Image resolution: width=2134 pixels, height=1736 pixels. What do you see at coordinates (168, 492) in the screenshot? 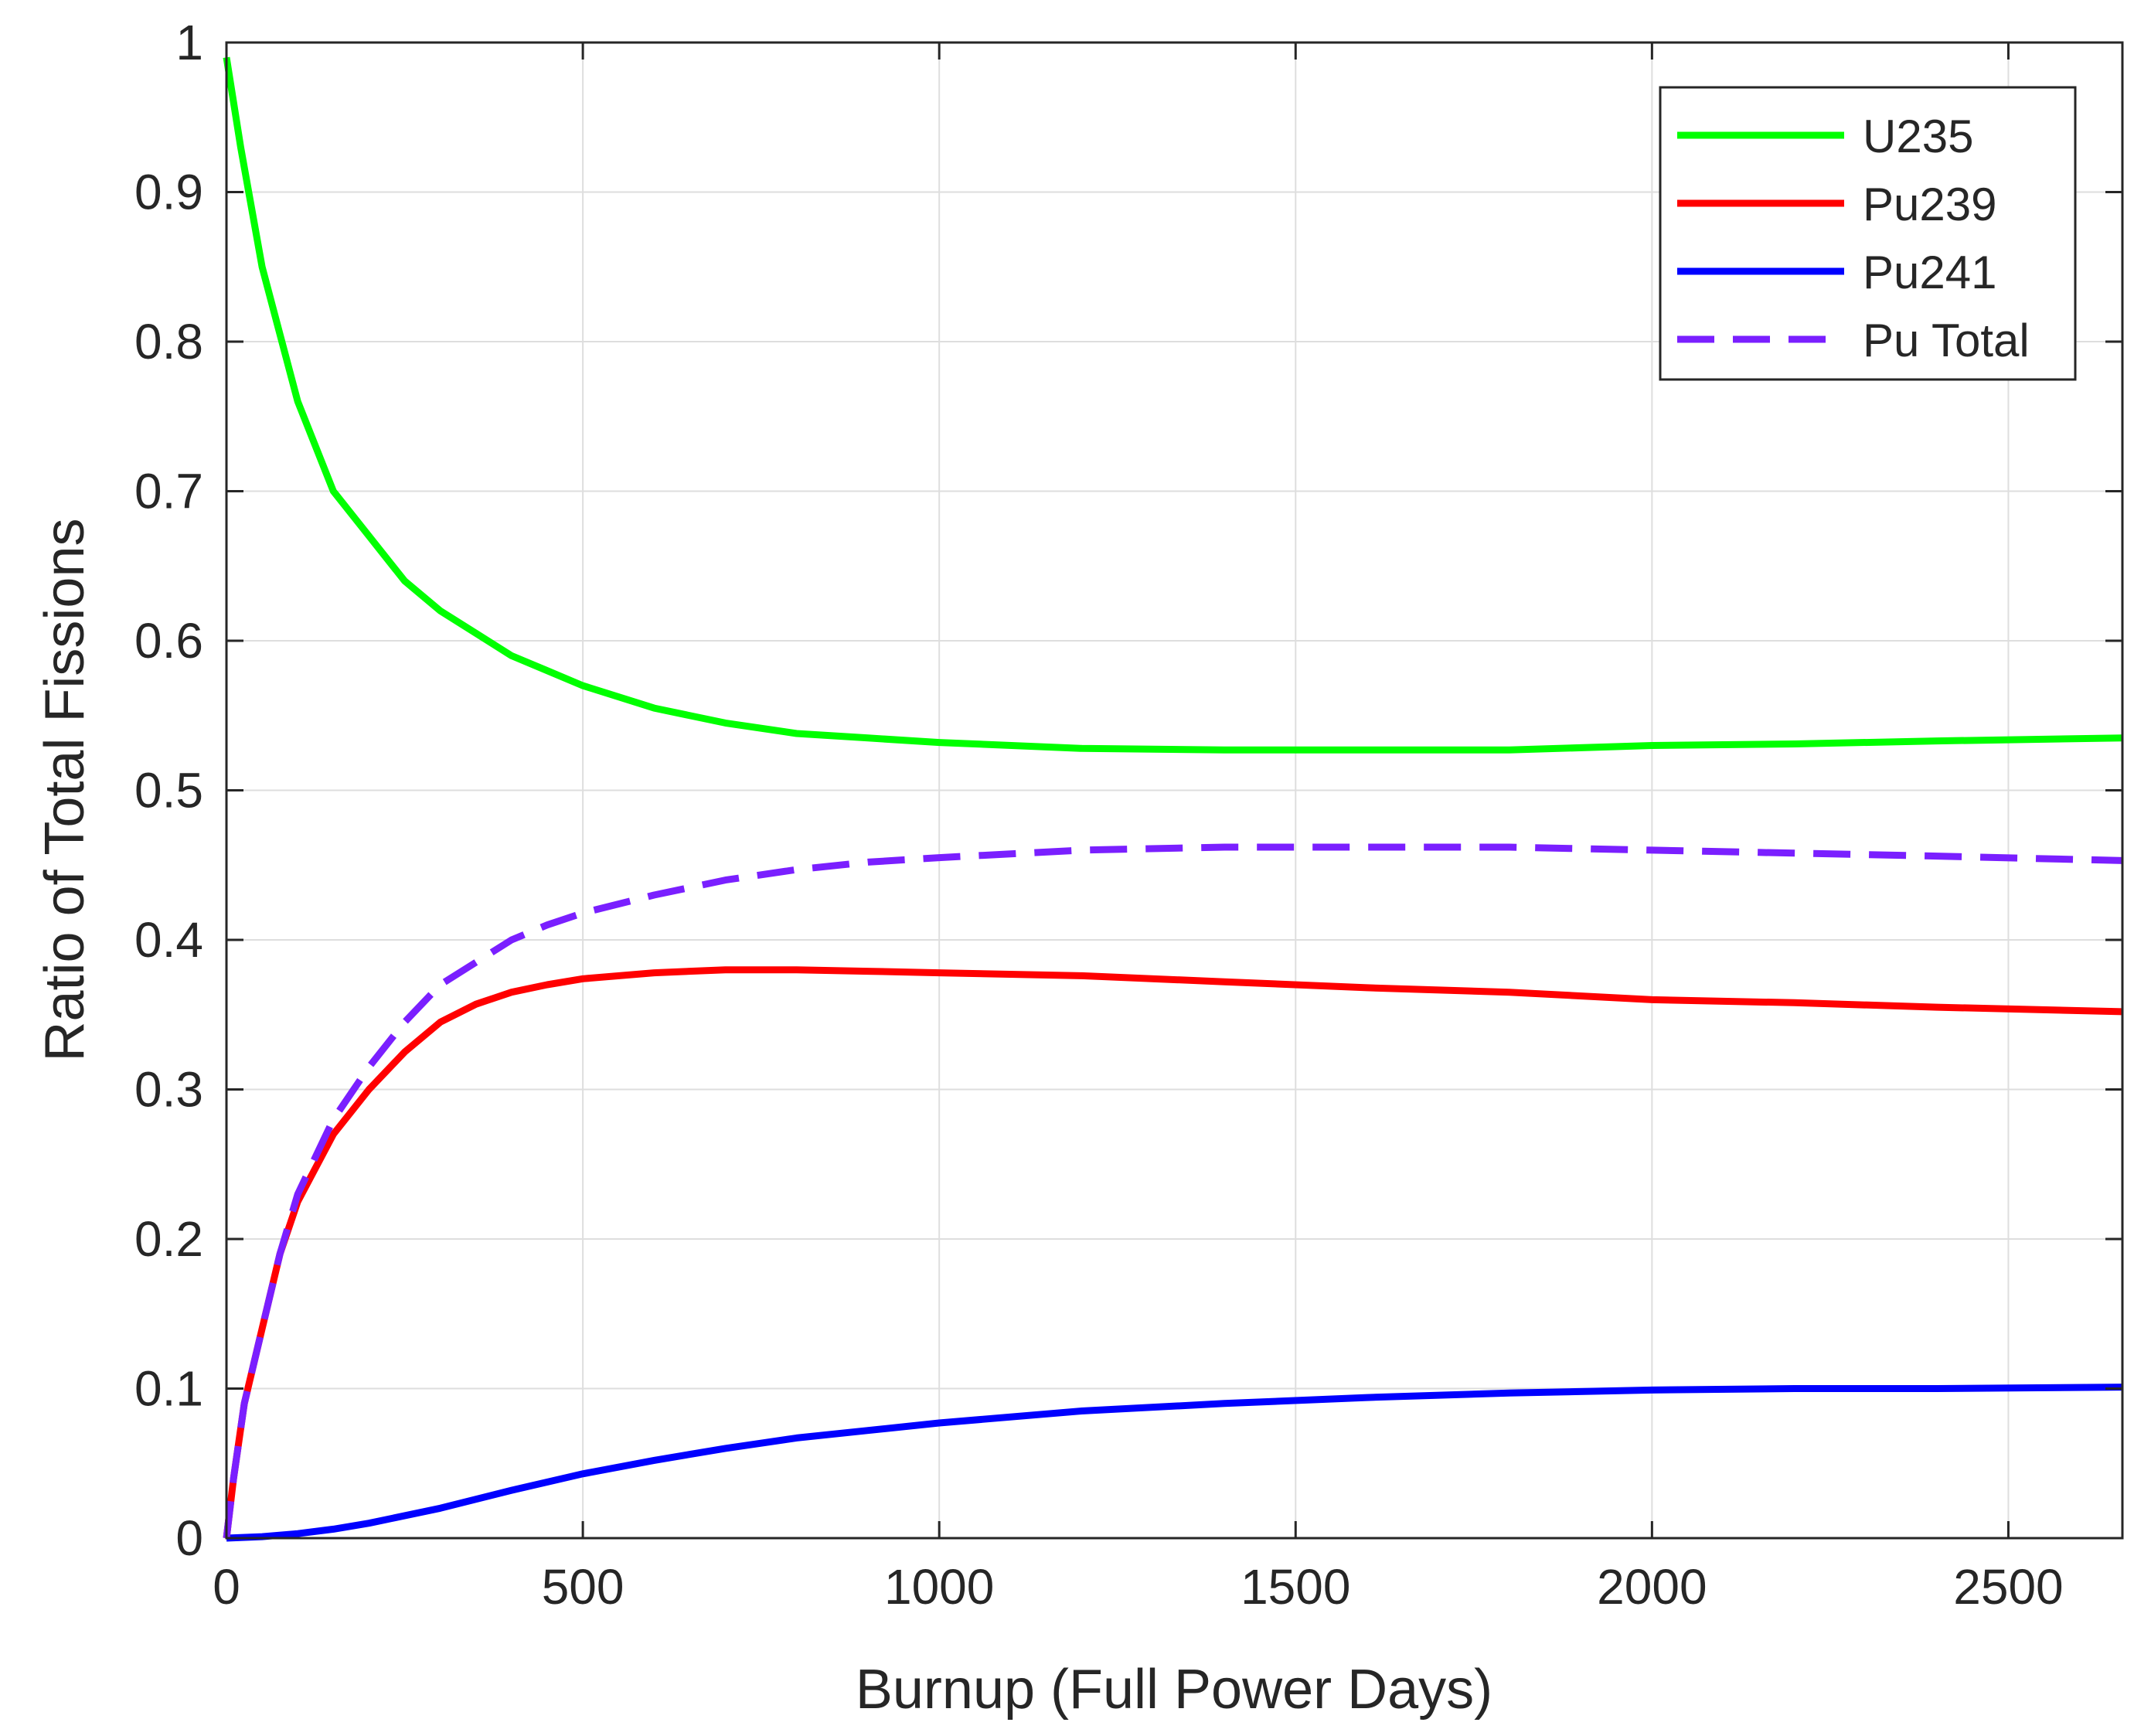
I see `y-tick-label: 0.7` at bounding box center [168, 492].